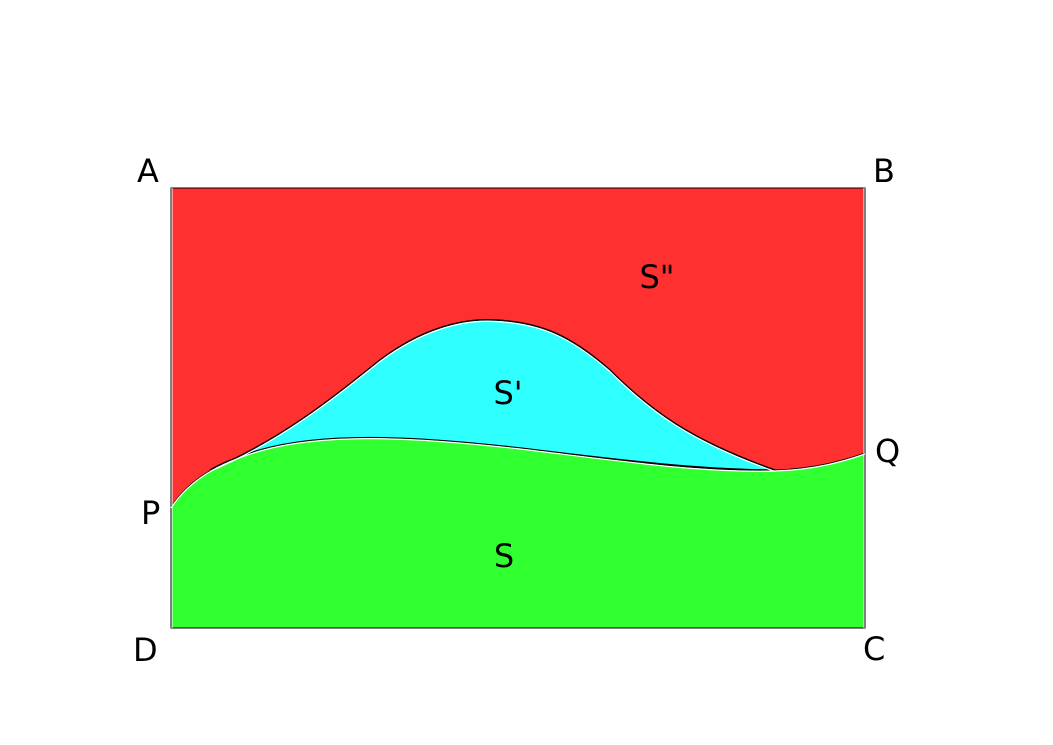 This screenshot has width=1053, height=745. What do you see at coordinates (492, 396) in the screenshot?
I see `curve-upper-highlight` at bounding box center [492, 396].